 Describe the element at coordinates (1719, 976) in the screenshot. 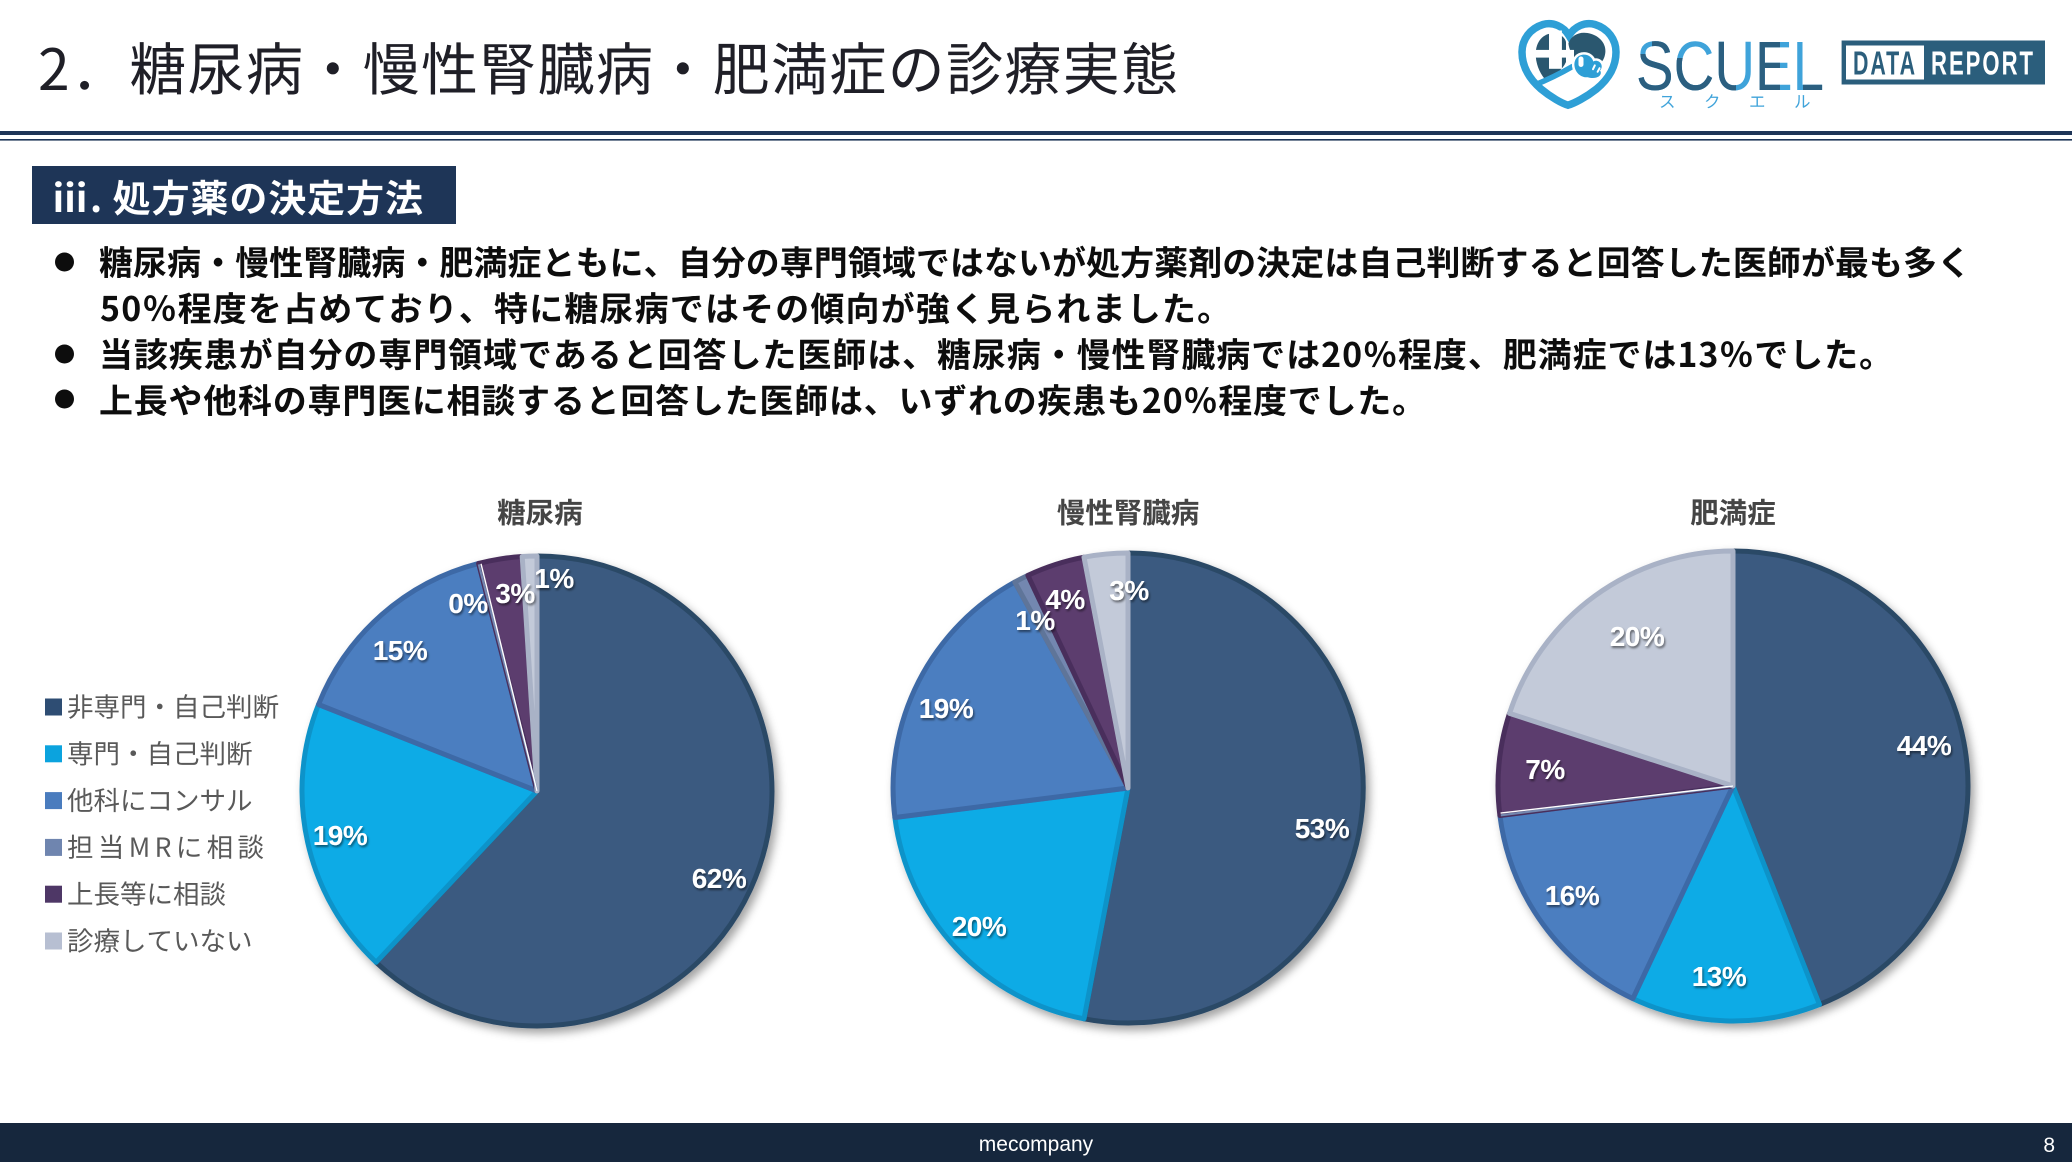

I see `svg-text: 13%` at that location.